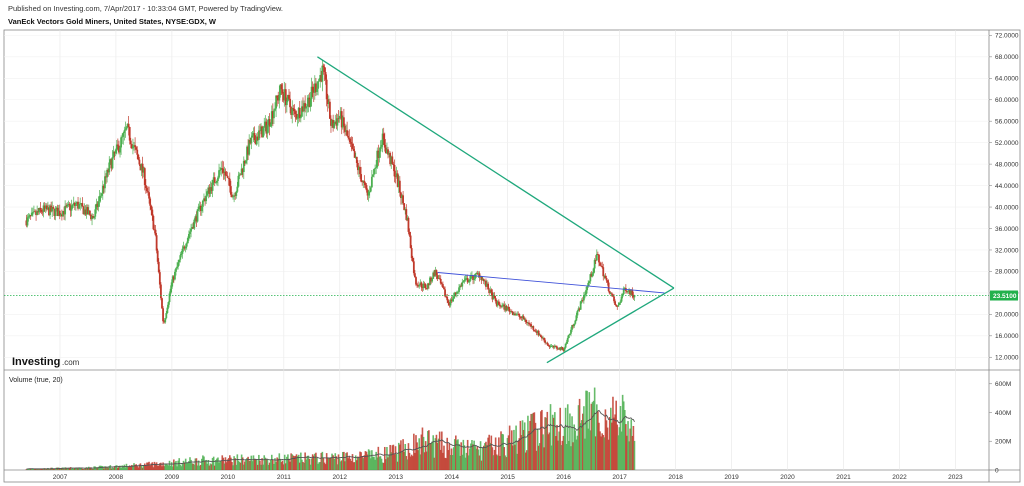 This screenshot has height=486, width=1024. What do you see at coordinates (1007, 36) in the screenshot?
I see `price-tick-label: 72.0000` at bounding box center [1007, 36].